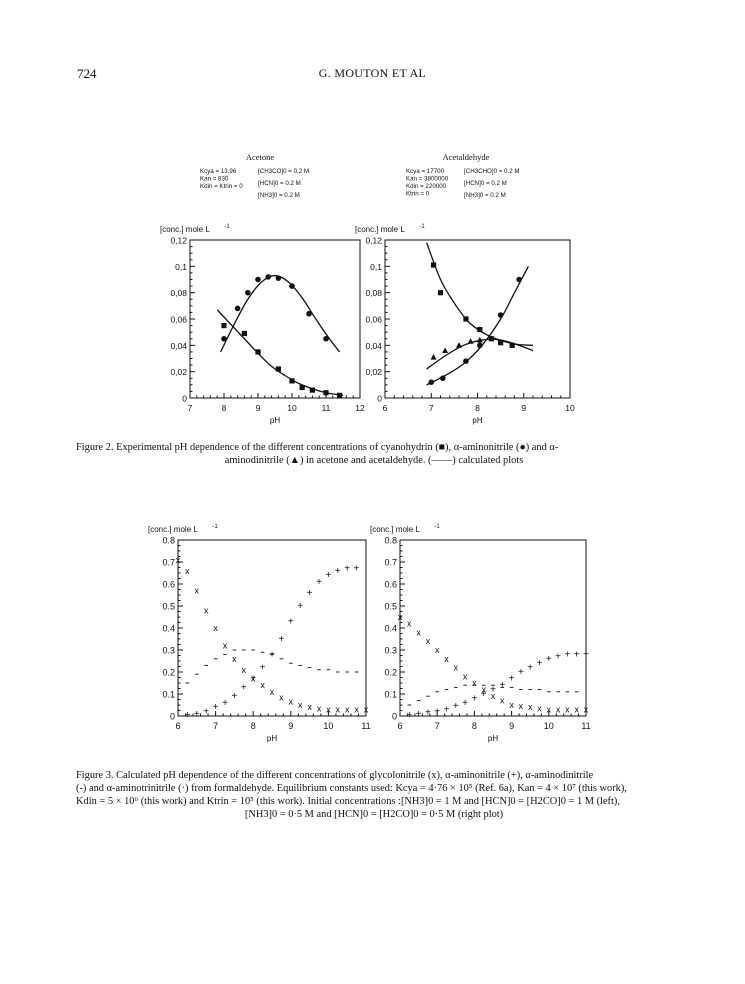 The image size is (745, 984). Describe the element at coordinates (492, 171) in the screenshot. I see `constant-right: [CH3CHO]0 = 0.2 M` at that location.